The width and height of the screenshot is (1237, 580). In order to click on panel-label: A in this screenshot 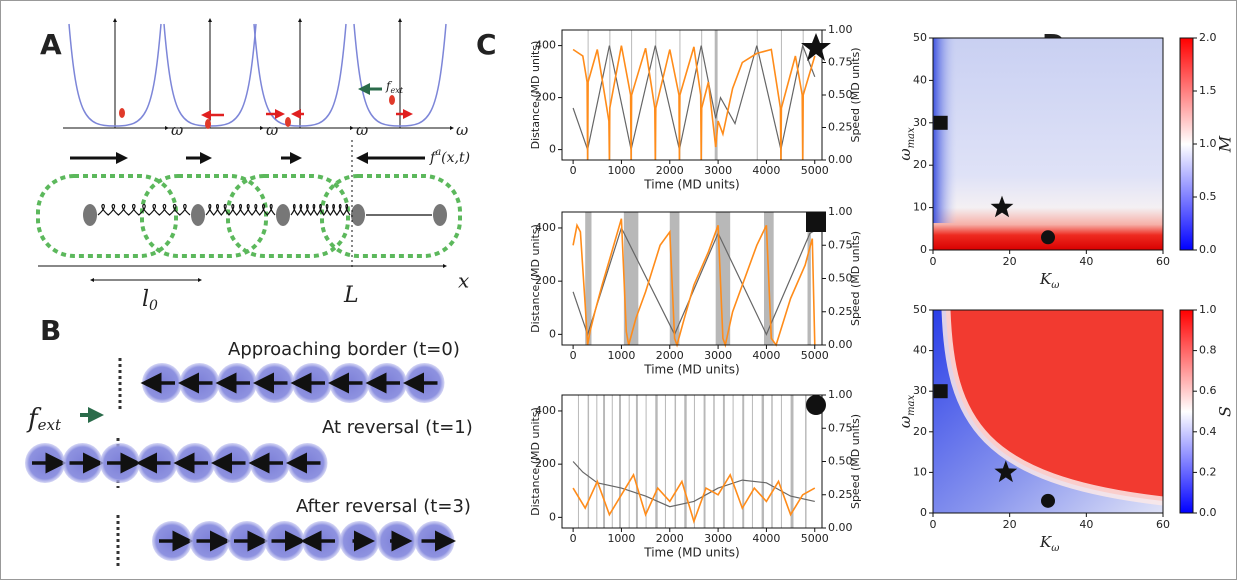, I will do `click(51, 44)`.